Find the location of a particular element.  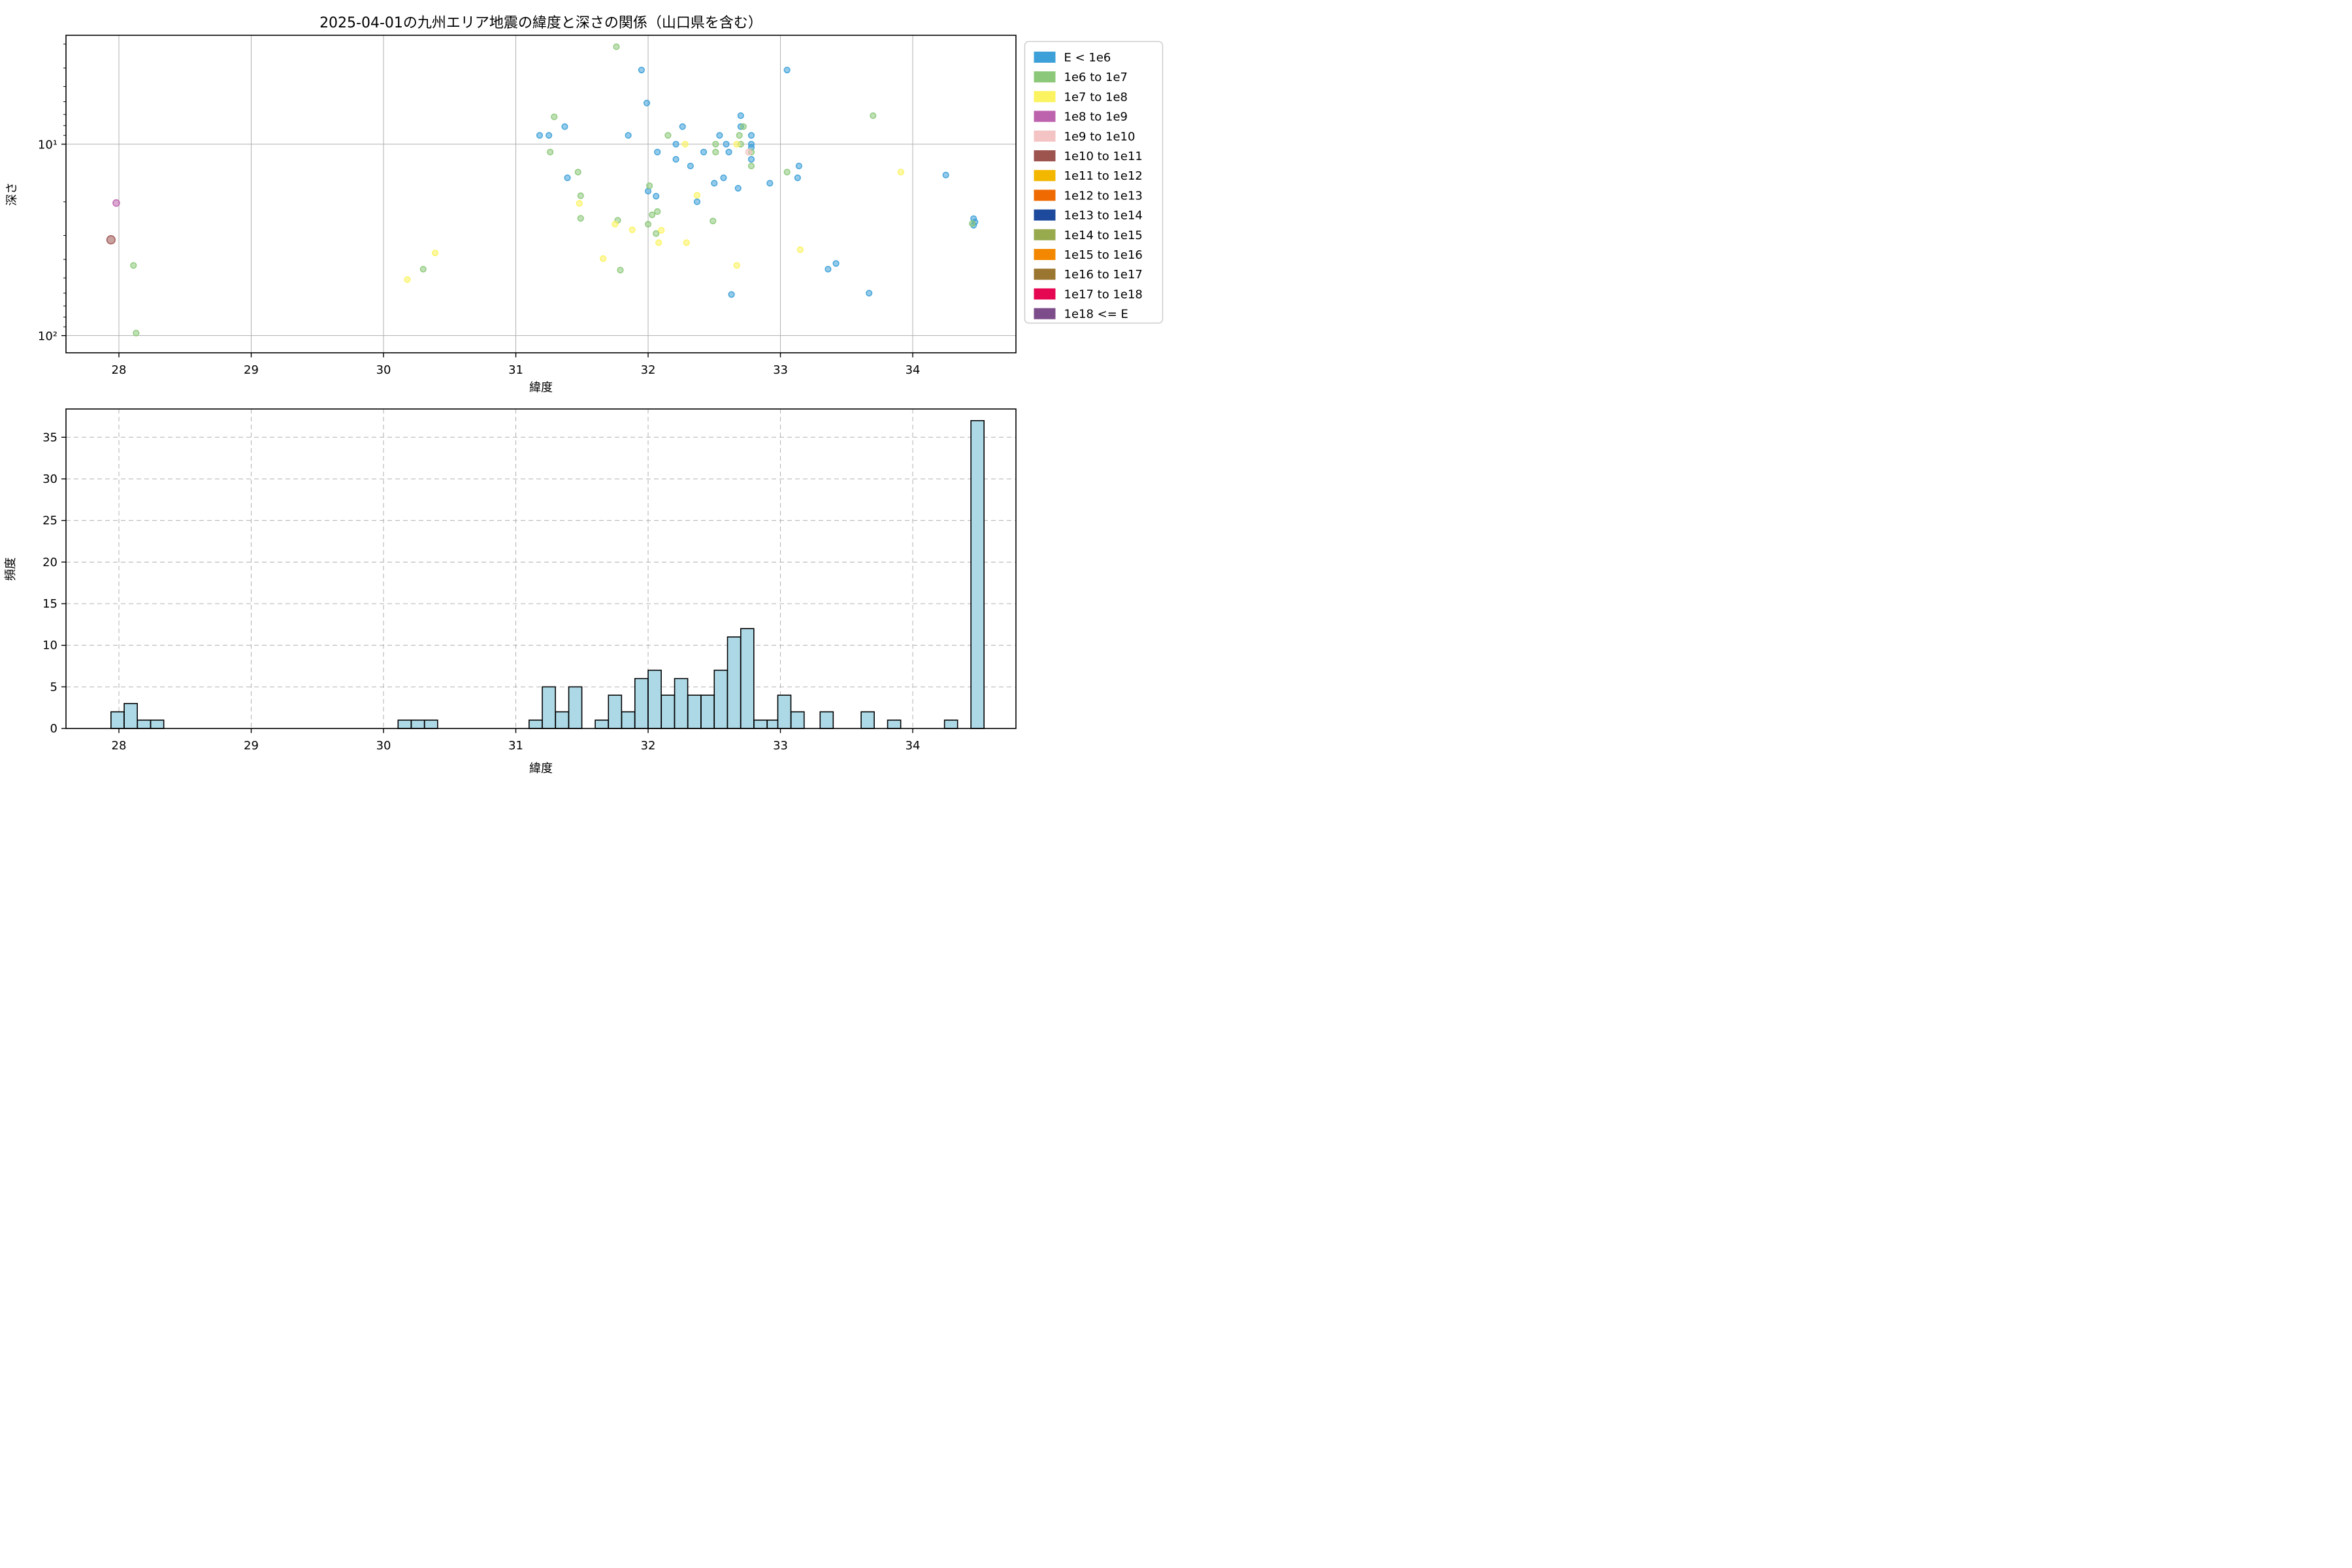

hist-ytick-label: 0 is located at coordinates (53, 729).